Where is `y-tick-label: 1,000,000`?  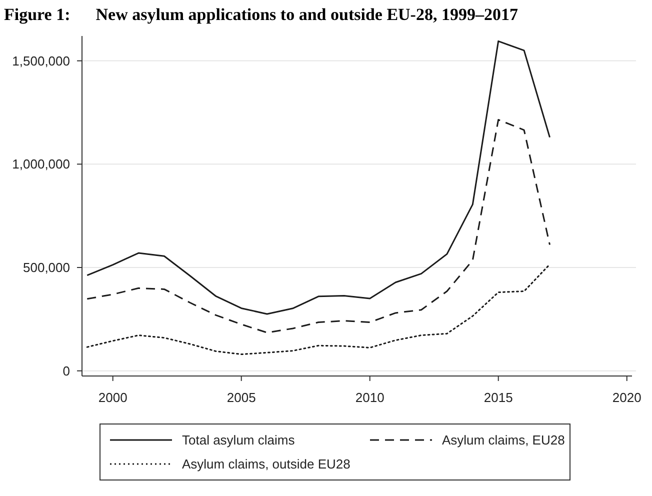 y-tick-label: 1,000,000 is located at coordinates (41, 164).